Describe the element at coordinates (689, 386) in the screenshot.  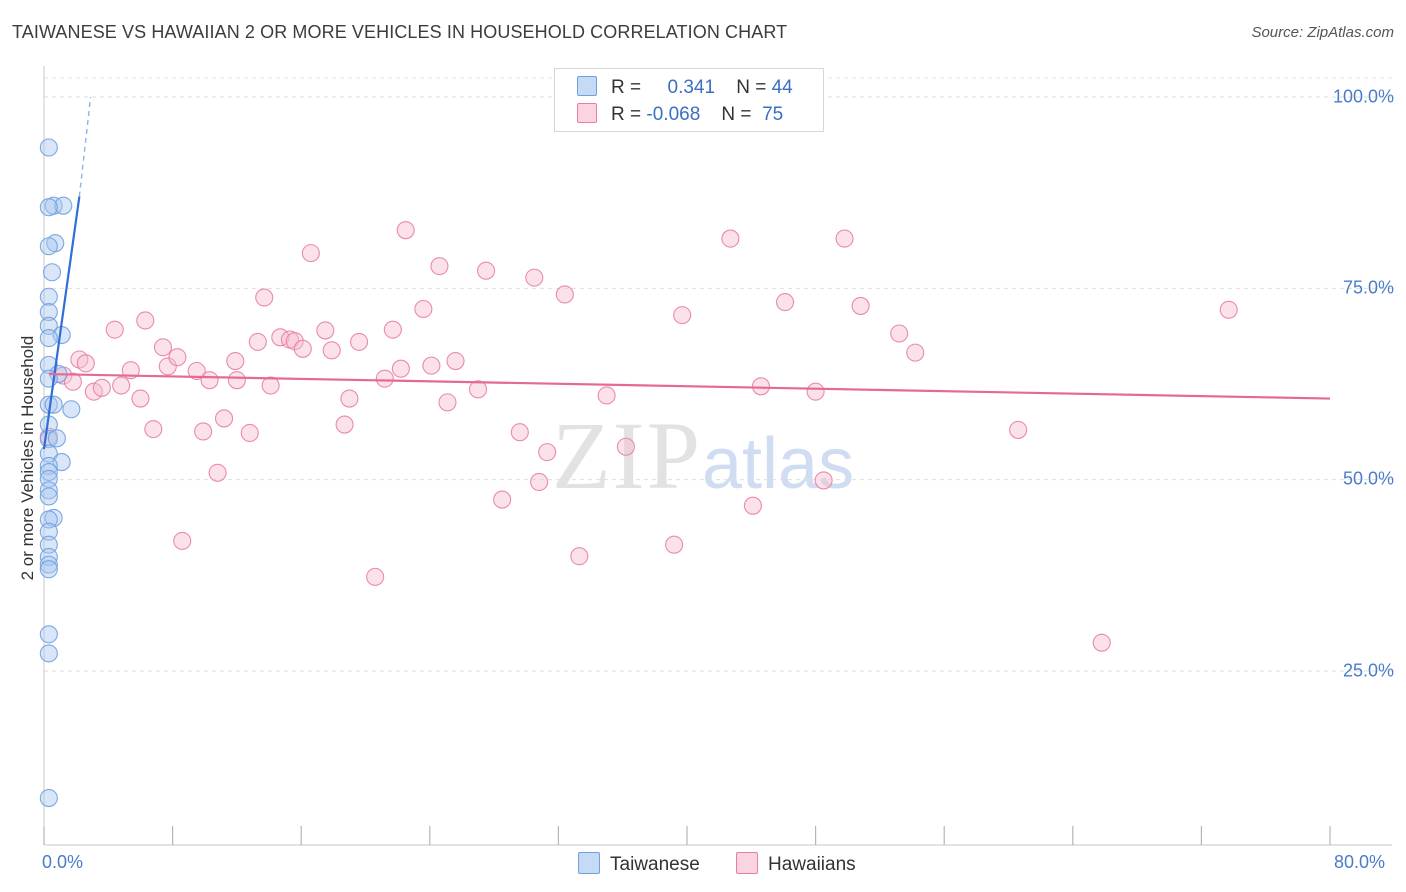
I see `trend-line-hawaiians` at that location.